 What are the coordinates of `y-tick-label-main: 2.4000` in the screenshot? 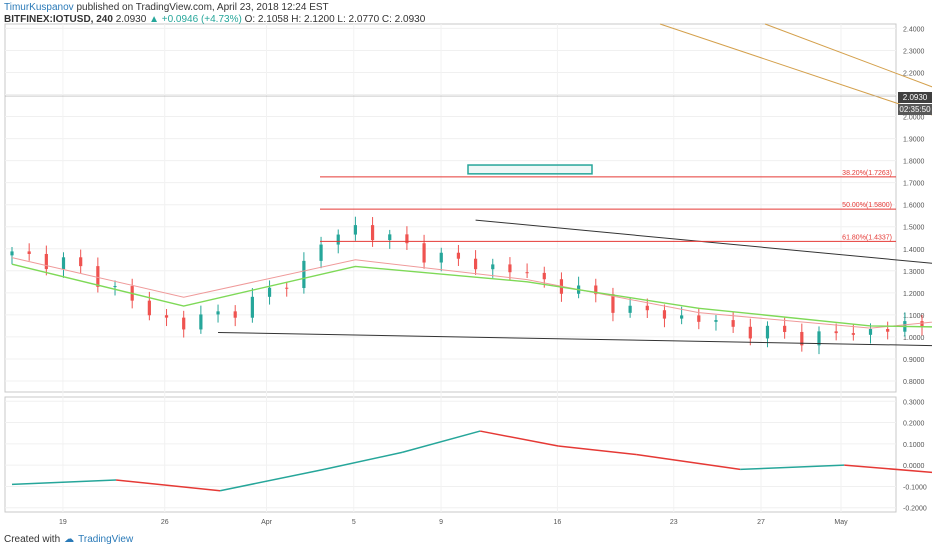 It's located at (914, 29).